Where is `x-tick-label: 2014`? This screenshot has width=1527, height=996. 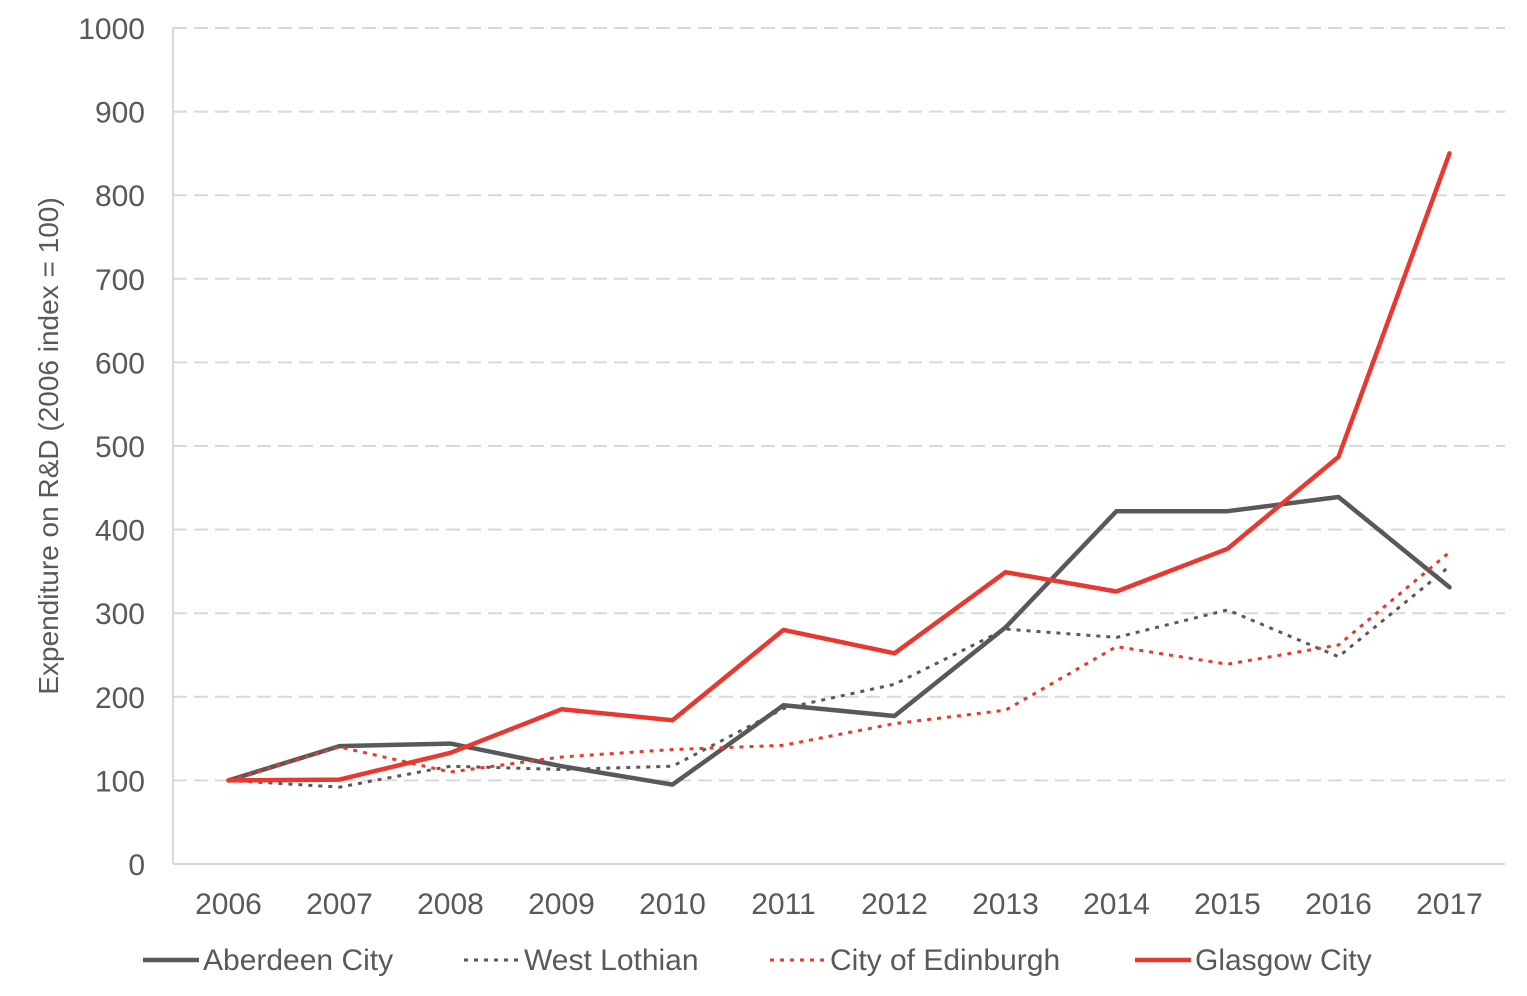
x-tick-label: 2014 is located at coordinates (1116, 904).